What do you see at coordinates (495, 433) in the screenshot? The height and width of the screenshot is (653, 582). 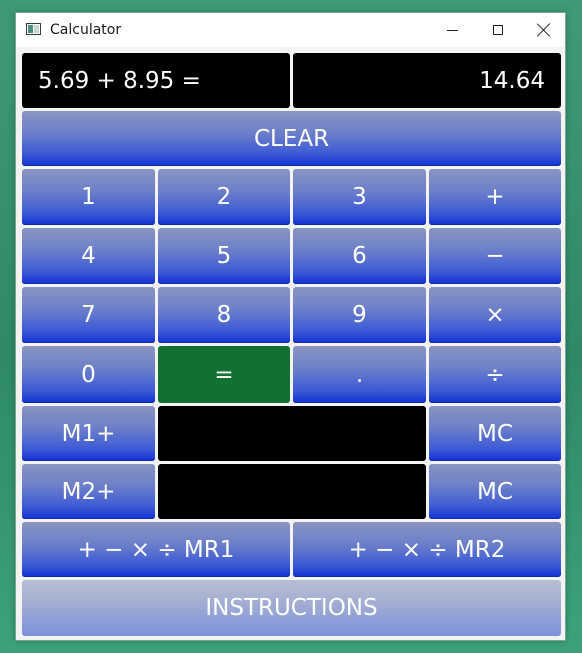 I see `memory1-clear-button: MC` at bounding box center [495, 433].